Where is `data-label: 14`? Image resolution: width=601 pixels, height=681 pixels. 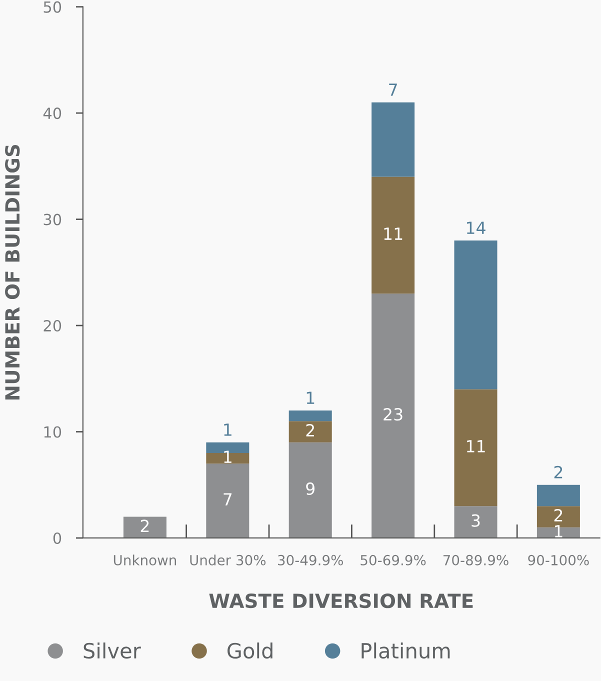
data-label: 14 is located at coordinates (476, 228).